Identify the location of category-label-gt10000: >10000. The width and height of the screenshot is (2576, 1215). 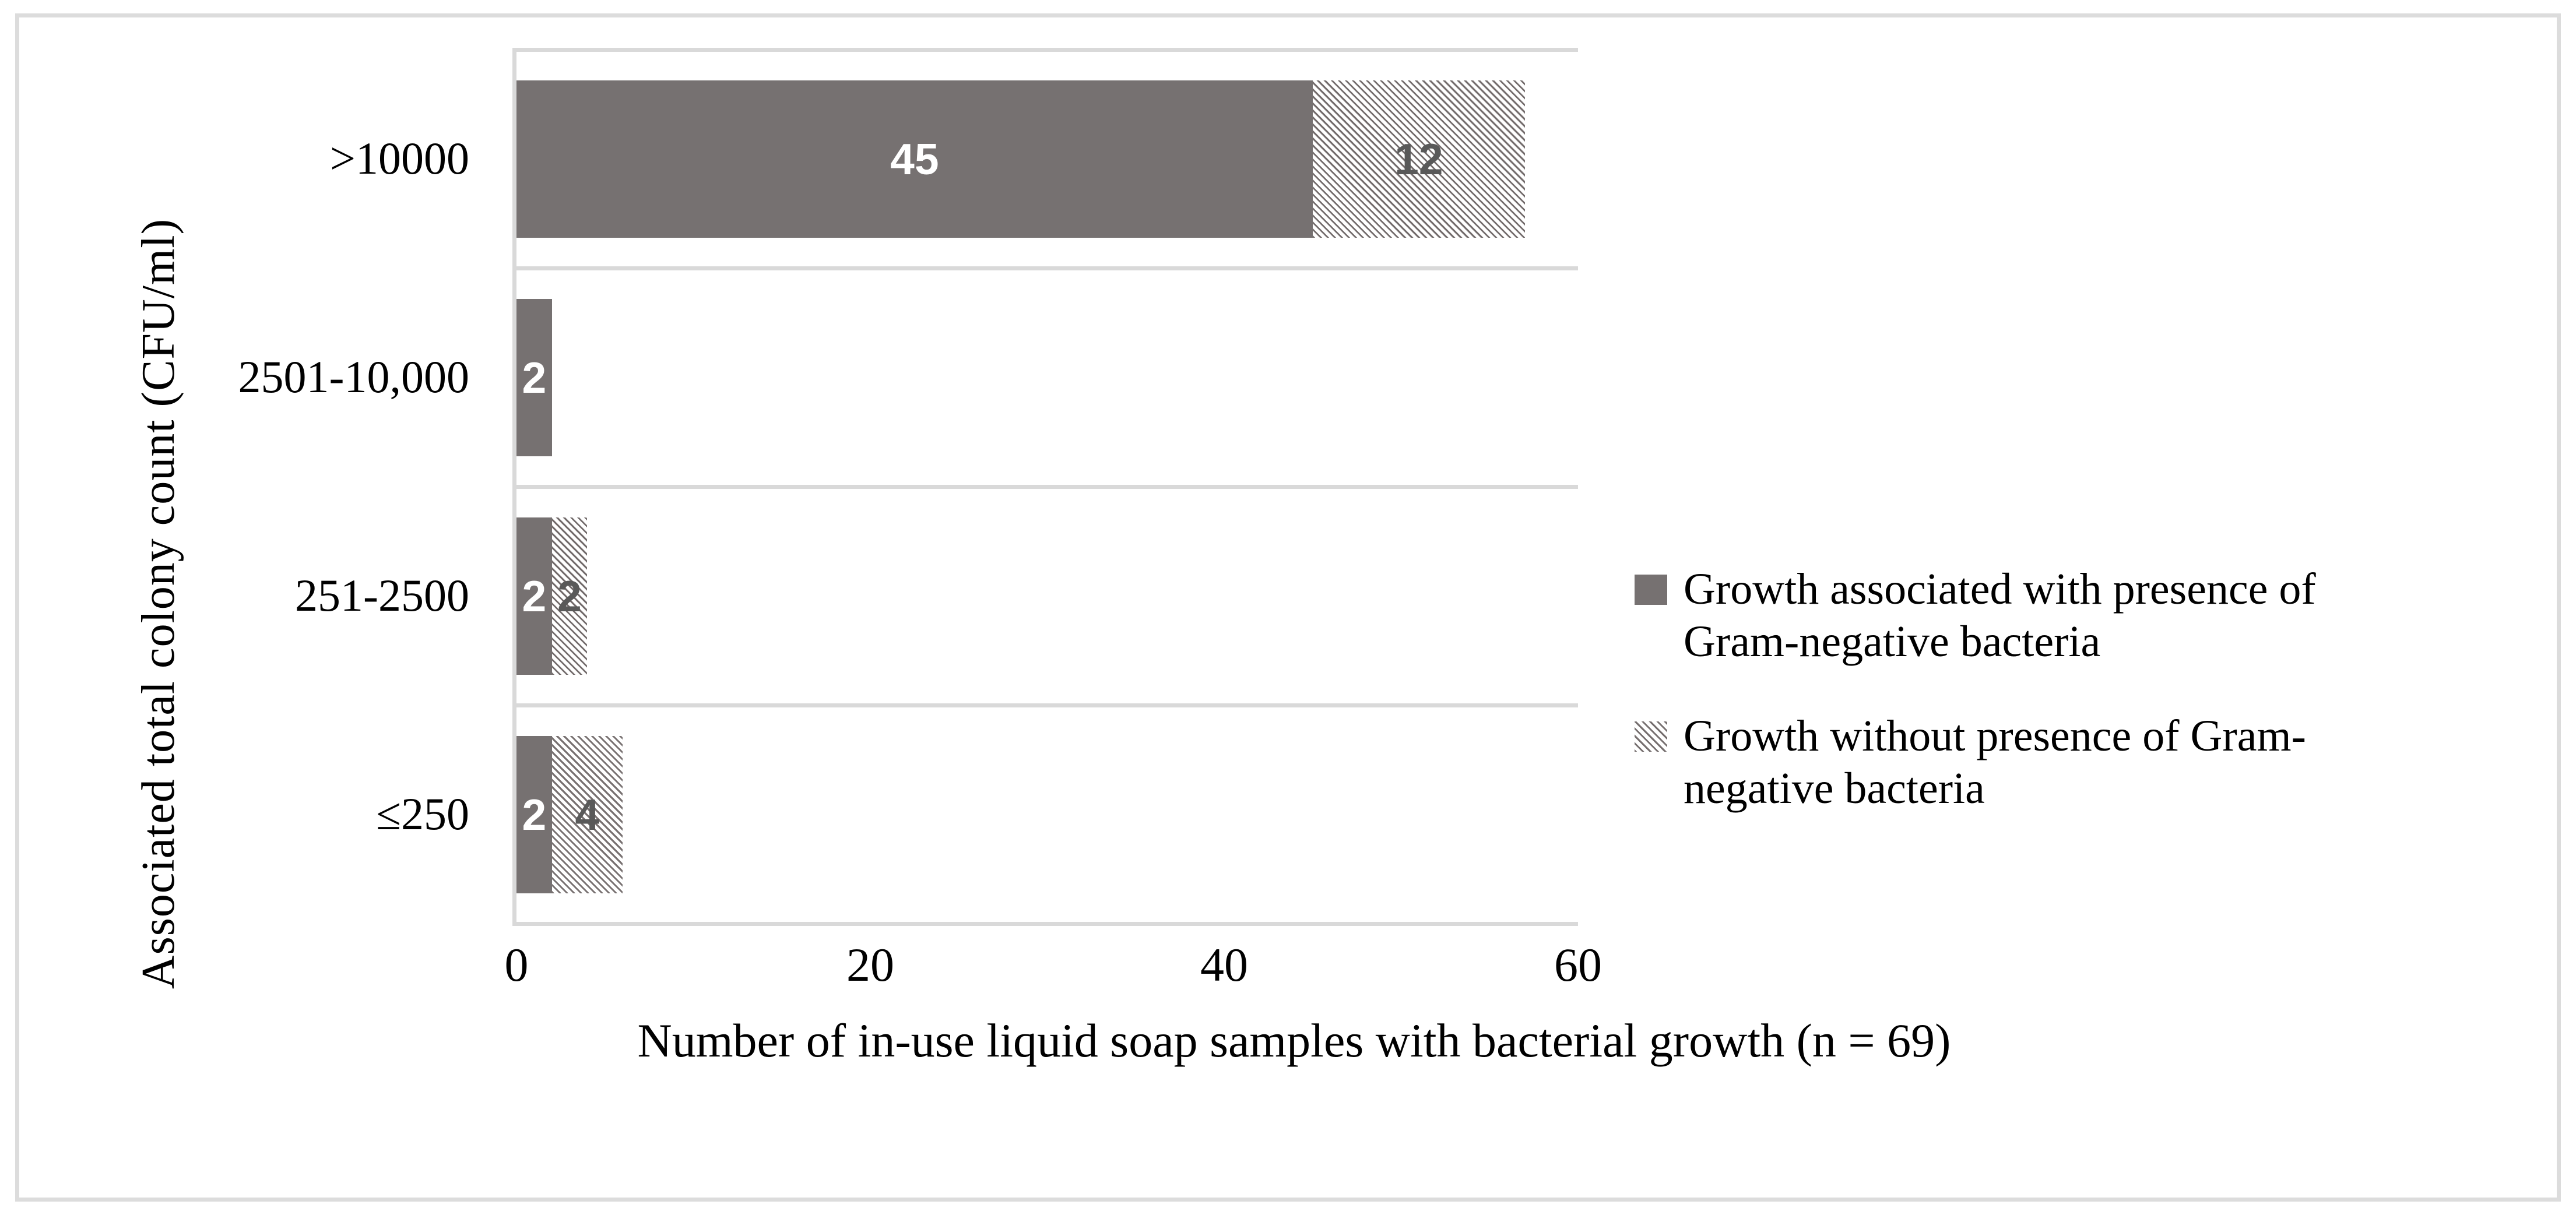
(399, 158).